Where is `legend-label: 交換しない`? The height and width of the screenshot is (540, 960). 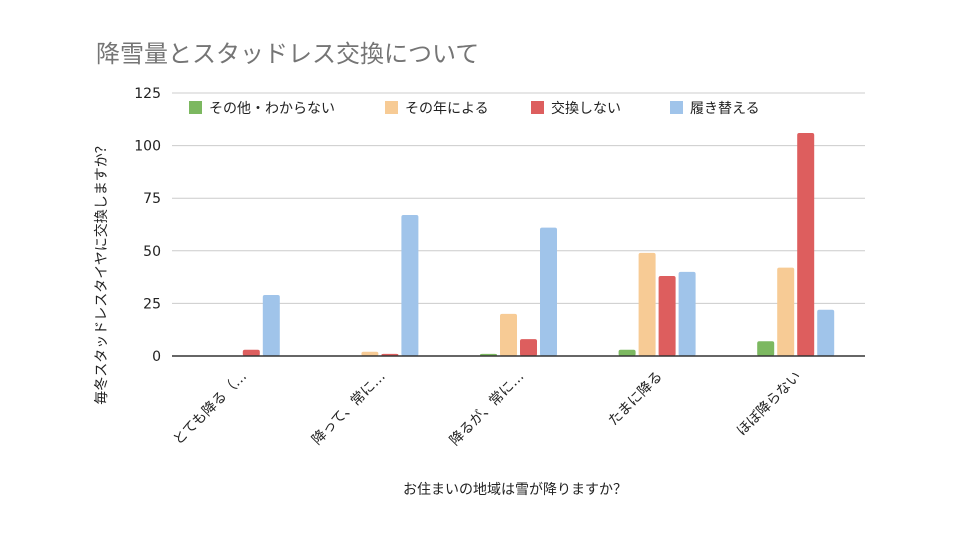 legend-label: 交換しない is located at coordinates (586, 108).